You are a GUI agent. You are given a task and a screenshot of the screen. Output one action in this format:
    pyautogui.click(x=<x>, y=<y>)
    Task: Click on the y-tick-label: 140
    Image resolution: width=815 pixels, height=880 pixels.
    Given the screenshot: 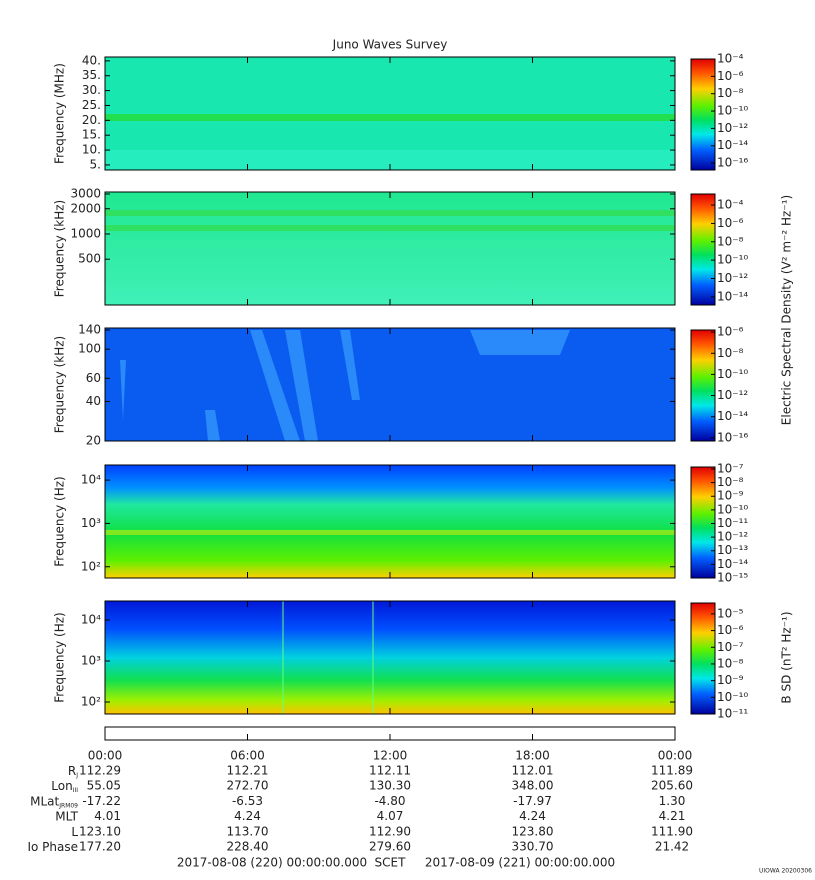 What is the action you would take?
    pyautogui.click(x=89, y=330)
    